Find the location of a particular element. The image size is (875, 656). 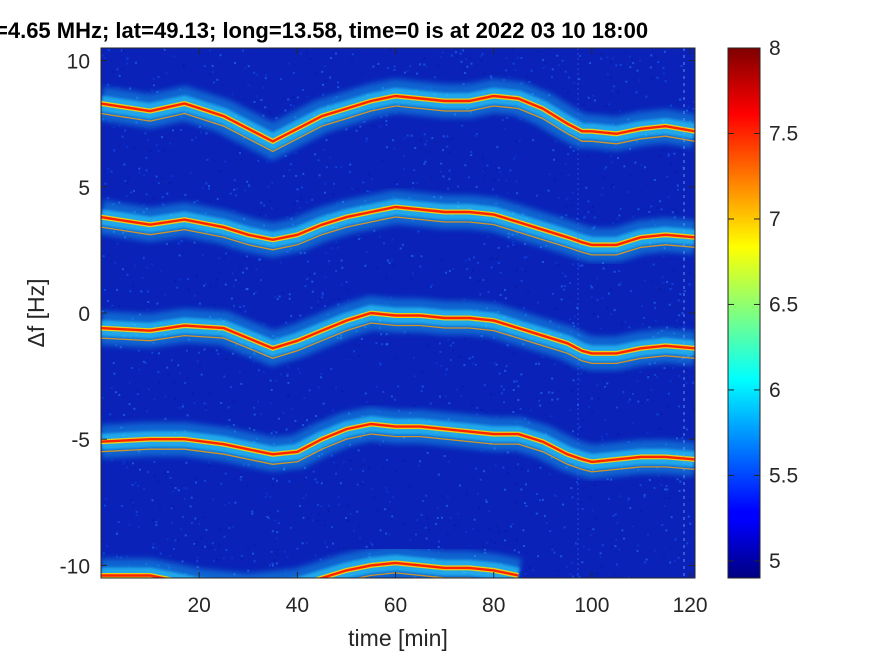

trace-band is located at coordinates (398, 443).